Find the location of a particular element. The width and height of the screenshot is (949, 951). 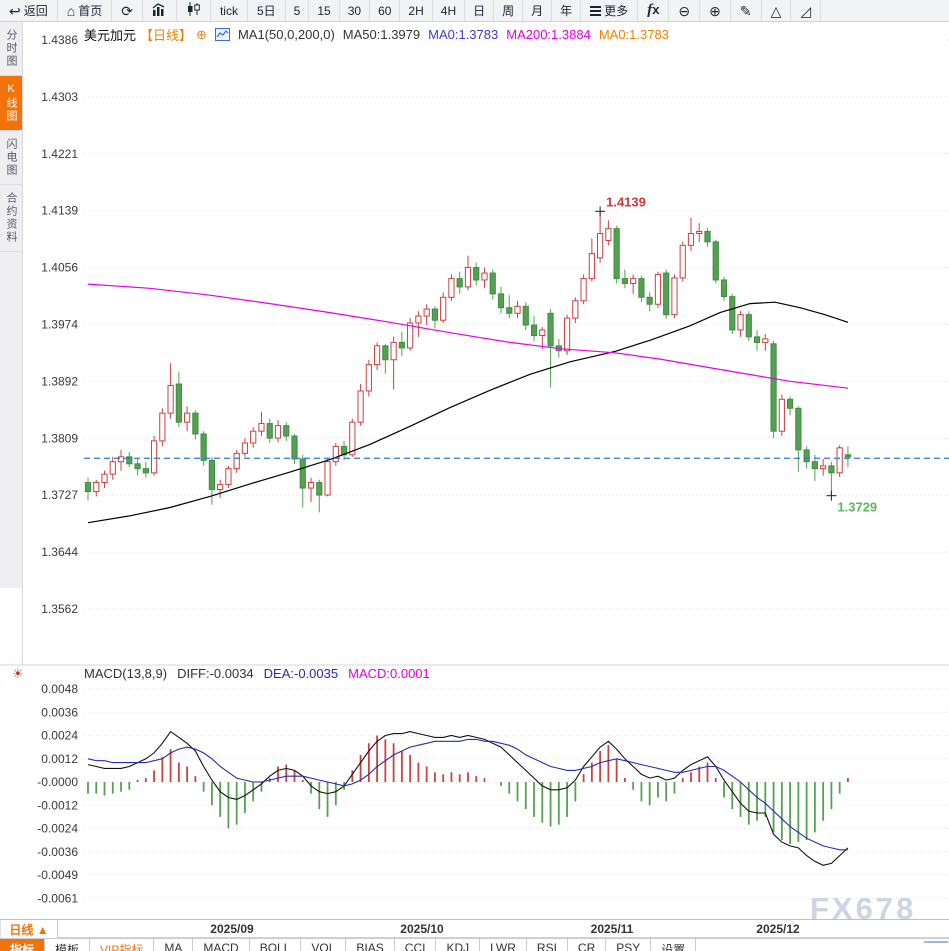

toolbar-button-interval-4h: 4H is located at coordinates (449, 10).